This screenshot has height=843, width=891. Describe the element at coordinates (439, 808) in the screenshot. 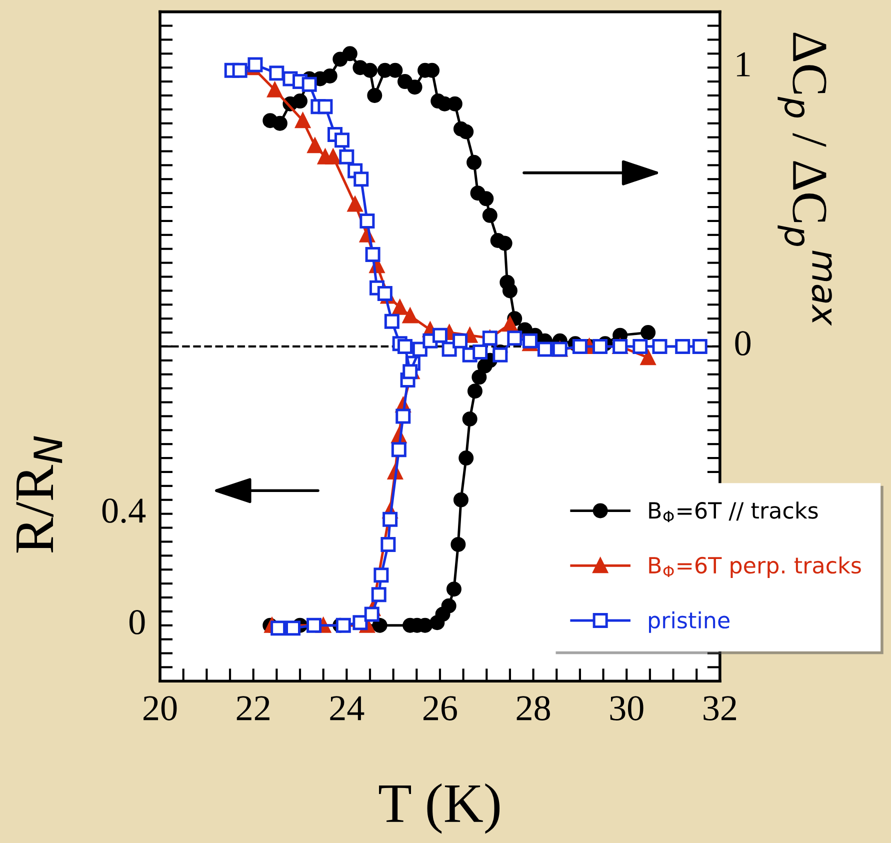

I see `x-axis-title: T (K)` at that location.